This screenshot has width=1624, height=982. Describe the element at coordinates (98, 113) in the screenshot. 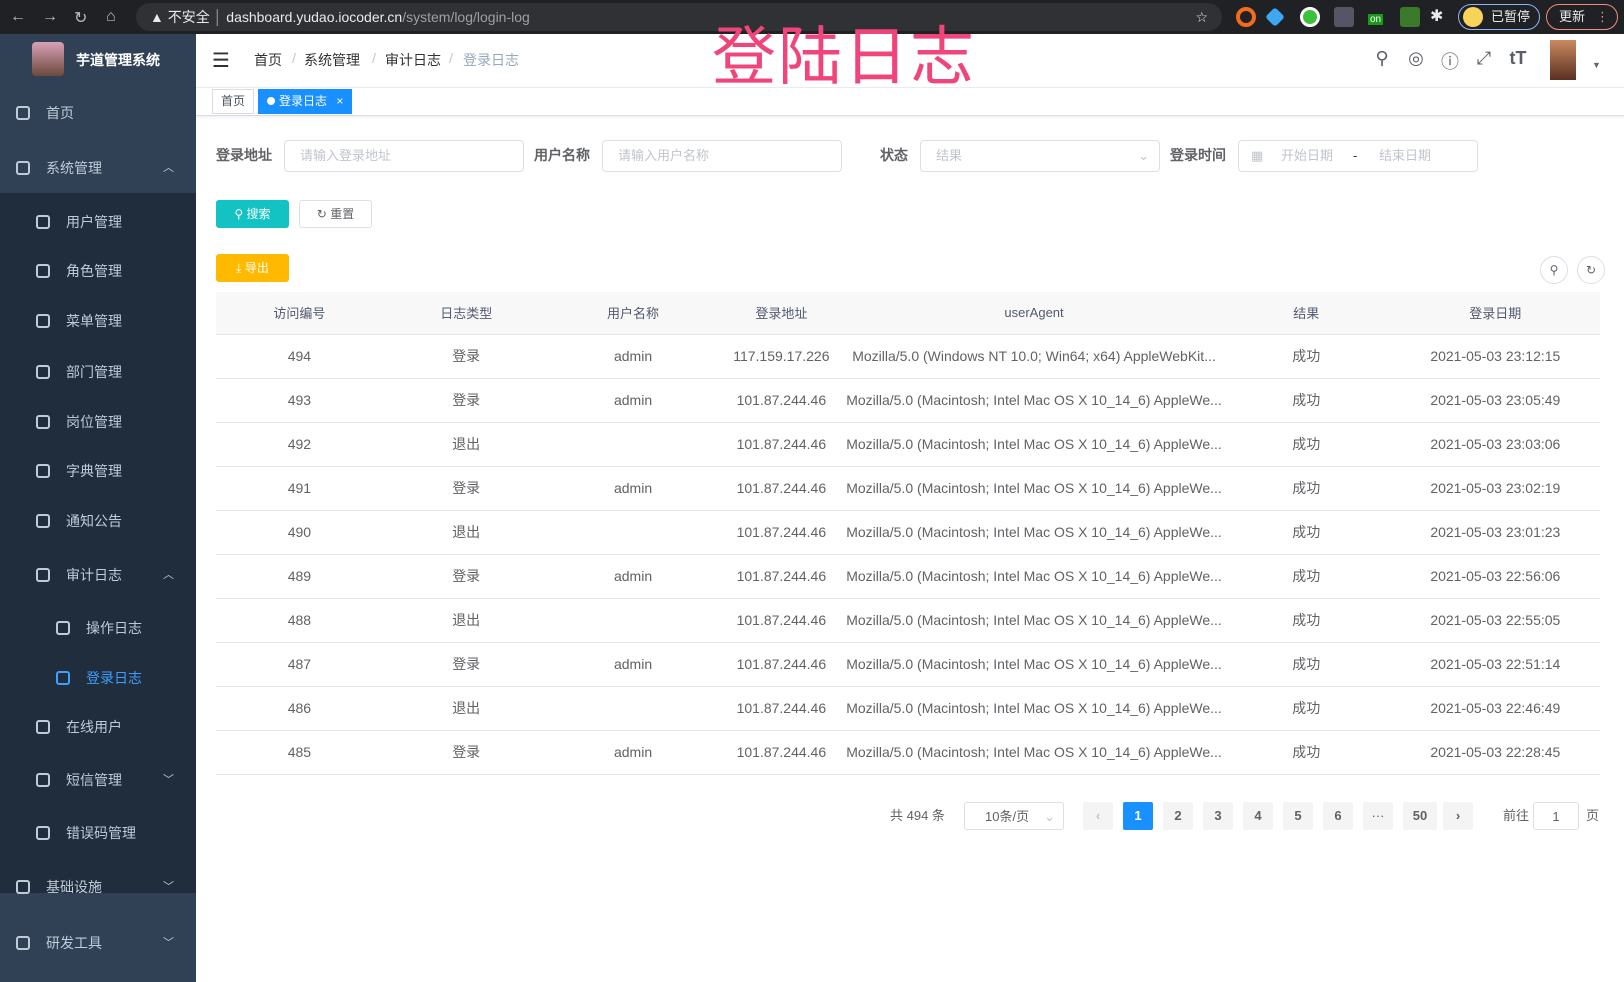

I see `sidebar-item: 首页` at that location.